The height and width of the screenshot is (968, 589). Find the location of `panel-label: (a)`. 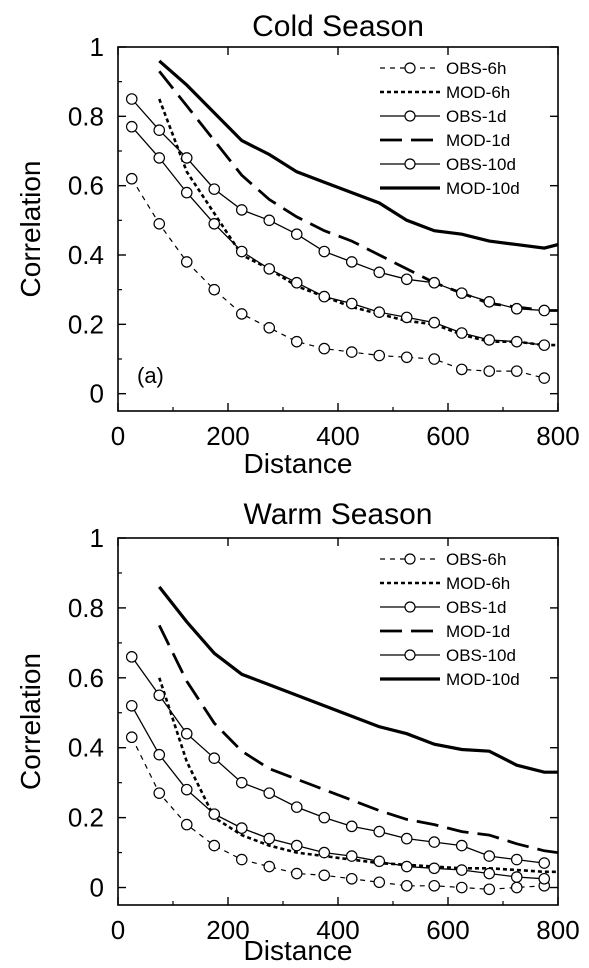

panel-label: (a) is located at coordinates (150, 375).